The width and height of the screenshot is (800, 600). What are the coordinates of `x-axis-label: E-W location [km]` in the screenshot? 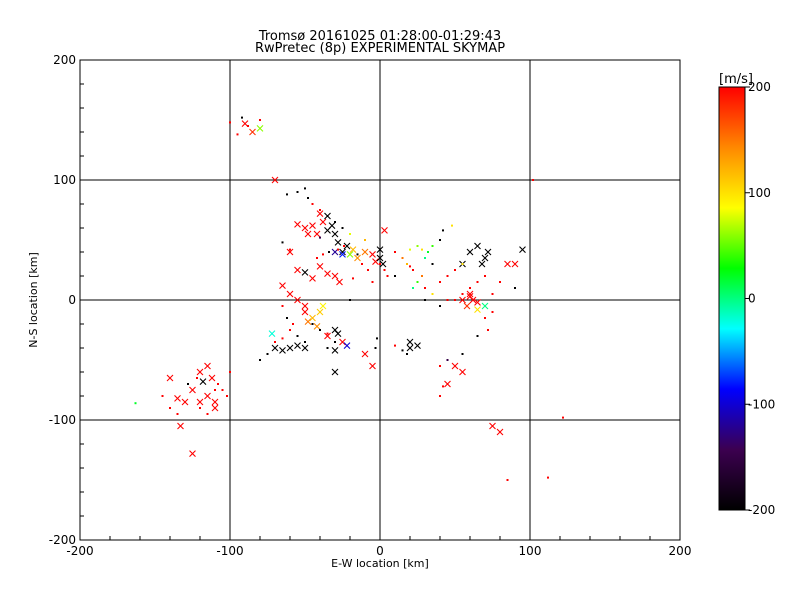 It's located at (380, 563).